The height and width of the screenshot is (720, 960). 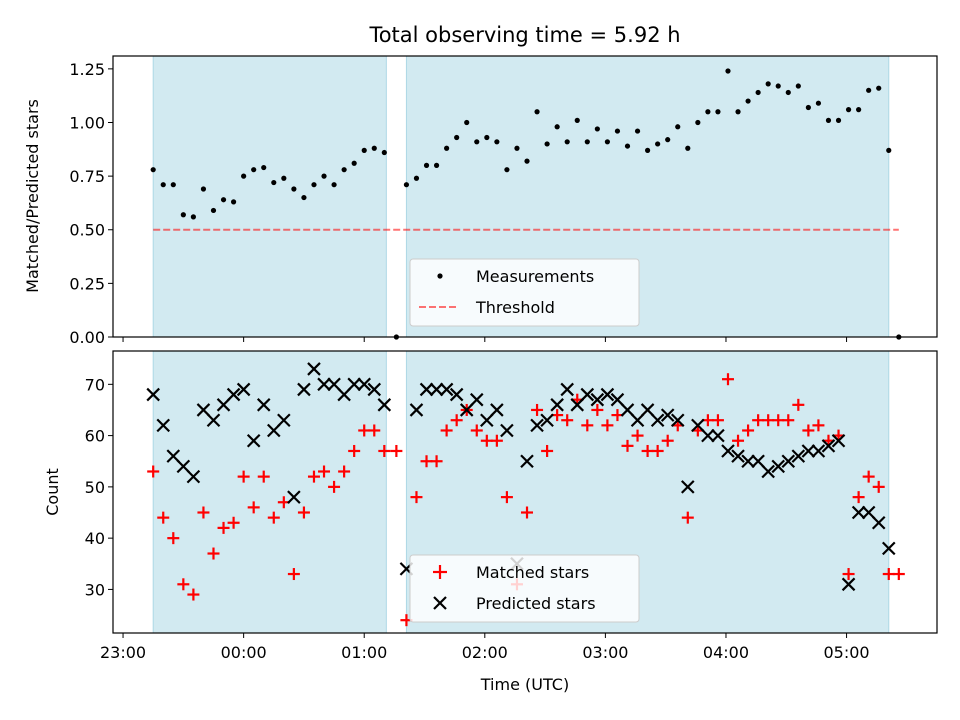 What do you see at coordinates (524, 684) in the screenshot?
I see `x-axis-label: Time (UTC)` at bounding box center [524, 684].